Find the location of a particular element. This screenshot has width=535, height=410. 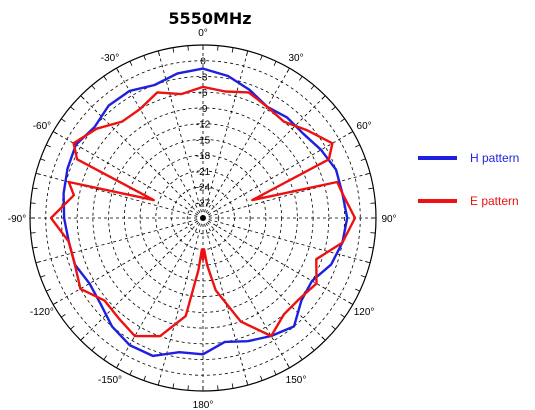

angle-label: 60° is located at coordinates (364, 126).